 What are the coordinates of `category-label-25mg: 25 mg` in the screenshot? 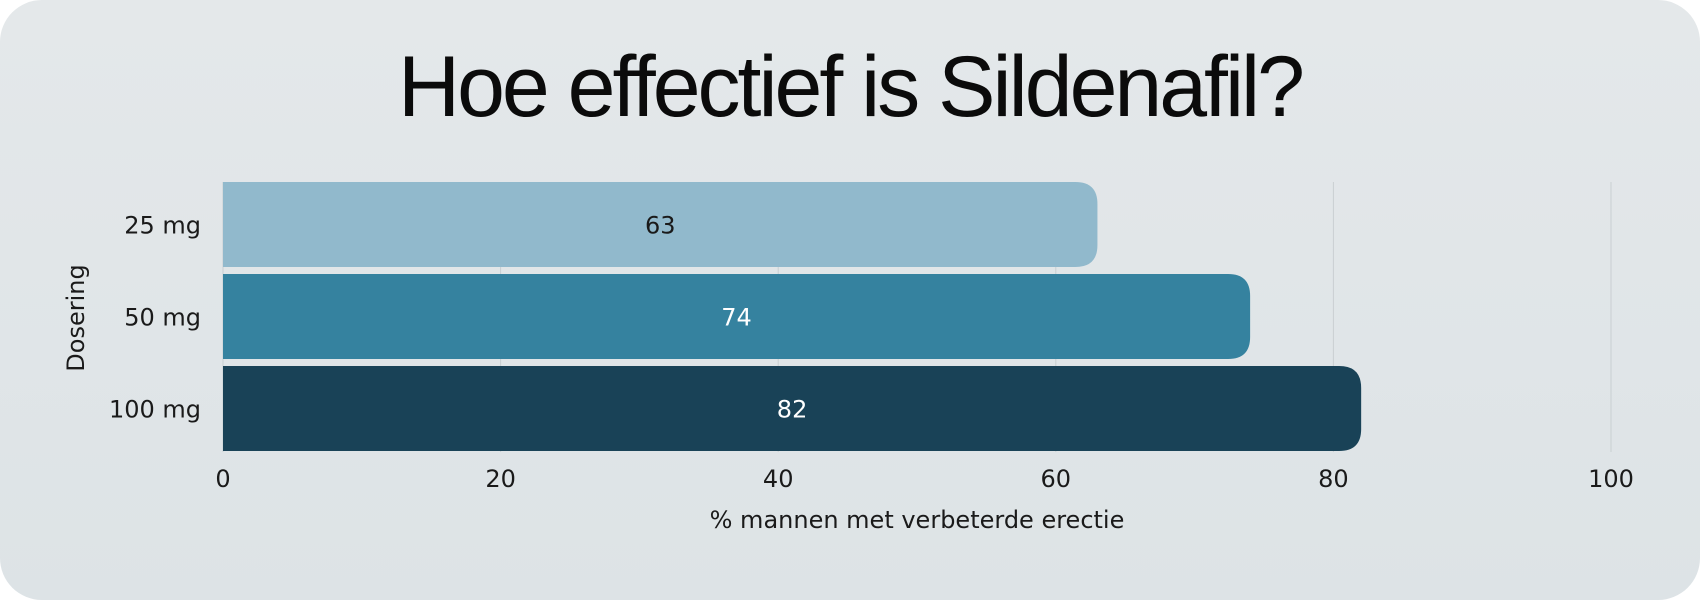 It's located at (162, 226).